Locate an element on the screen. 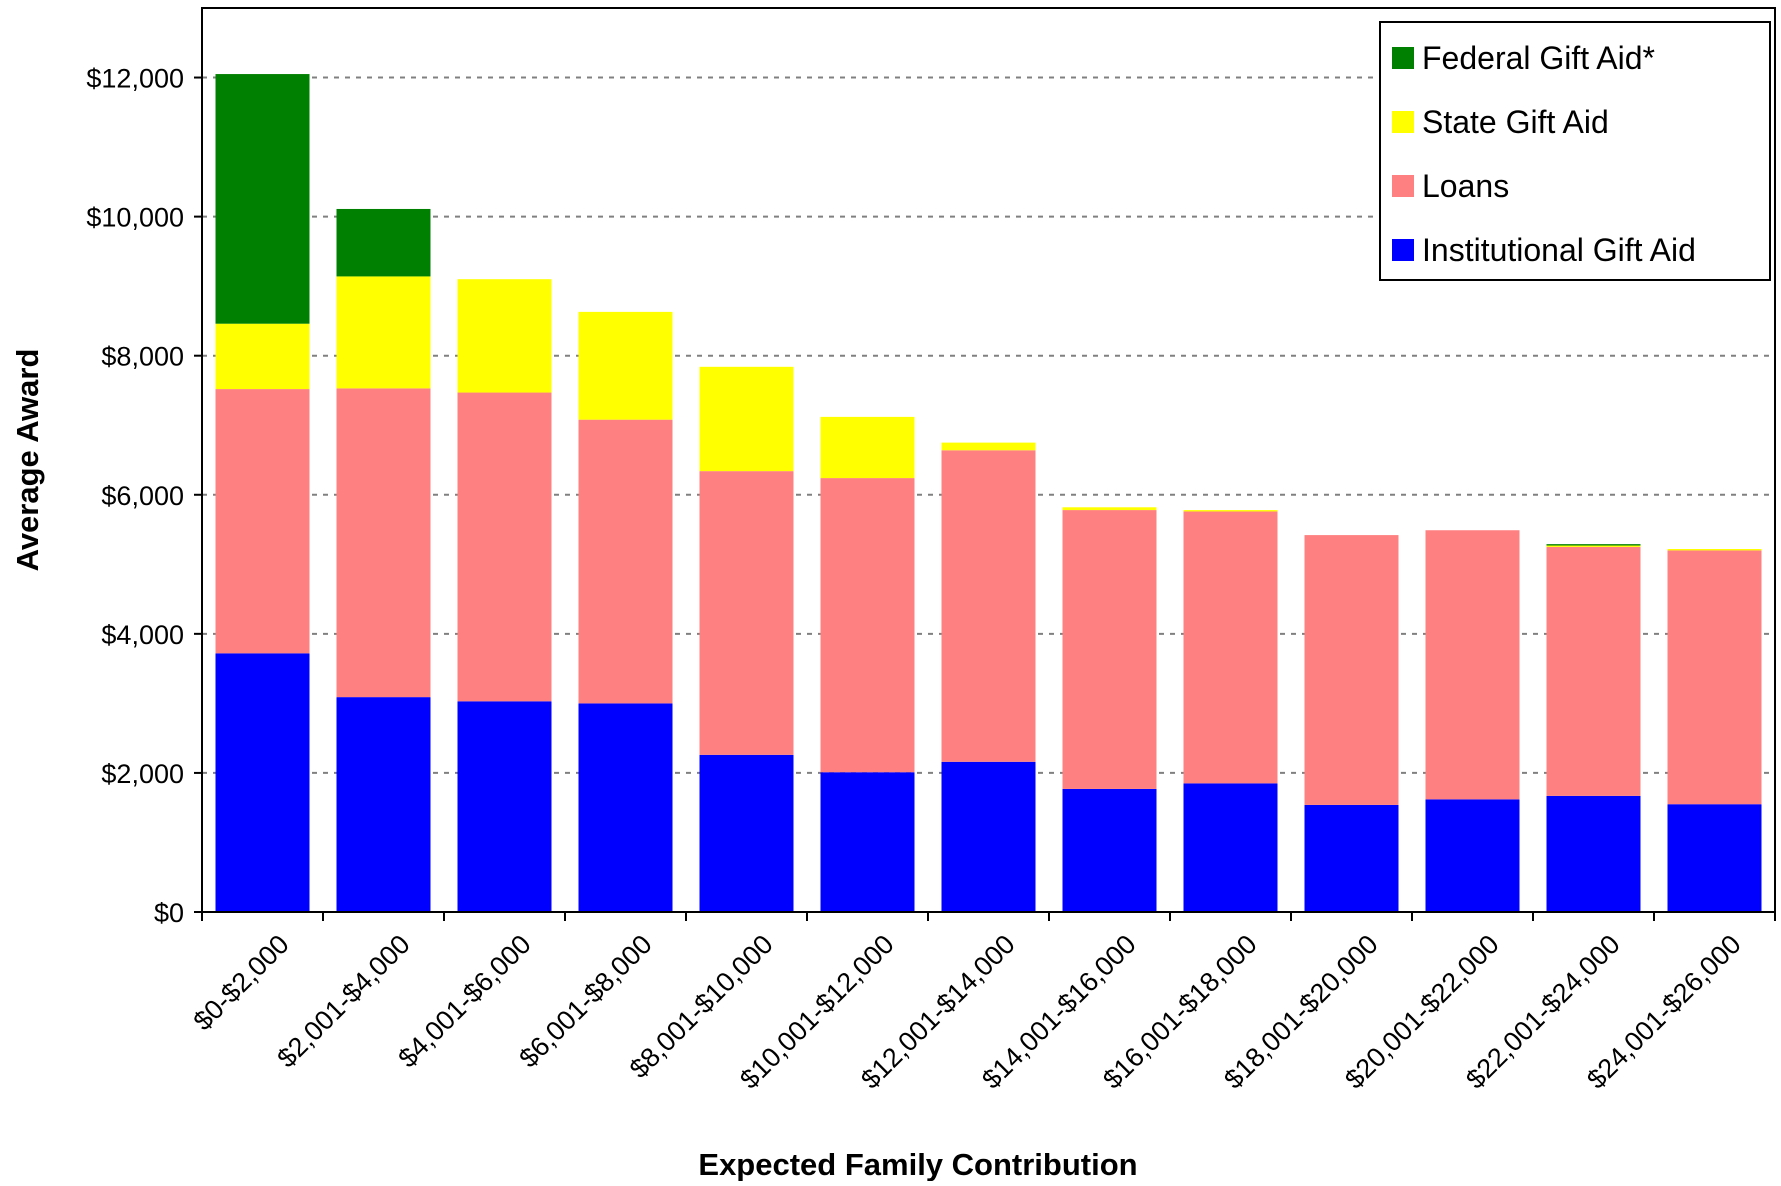 This screenshot has width=1781, height=1186. y-tick-label: $10,000 is located at coordinates (135, 218).